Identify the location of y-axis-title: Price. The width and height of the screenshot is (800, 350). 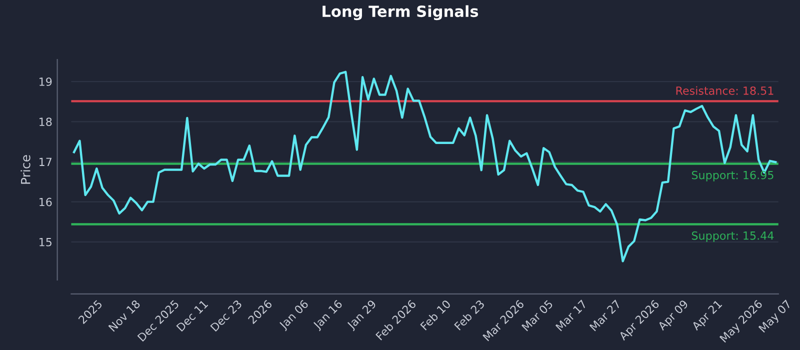
(25, 169).